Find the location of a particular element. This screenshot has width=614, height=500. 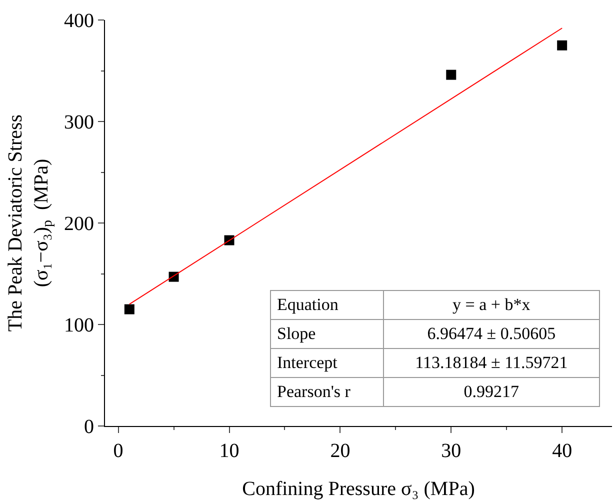

y-tick-label: 0 is located at coordinates (89, 427).